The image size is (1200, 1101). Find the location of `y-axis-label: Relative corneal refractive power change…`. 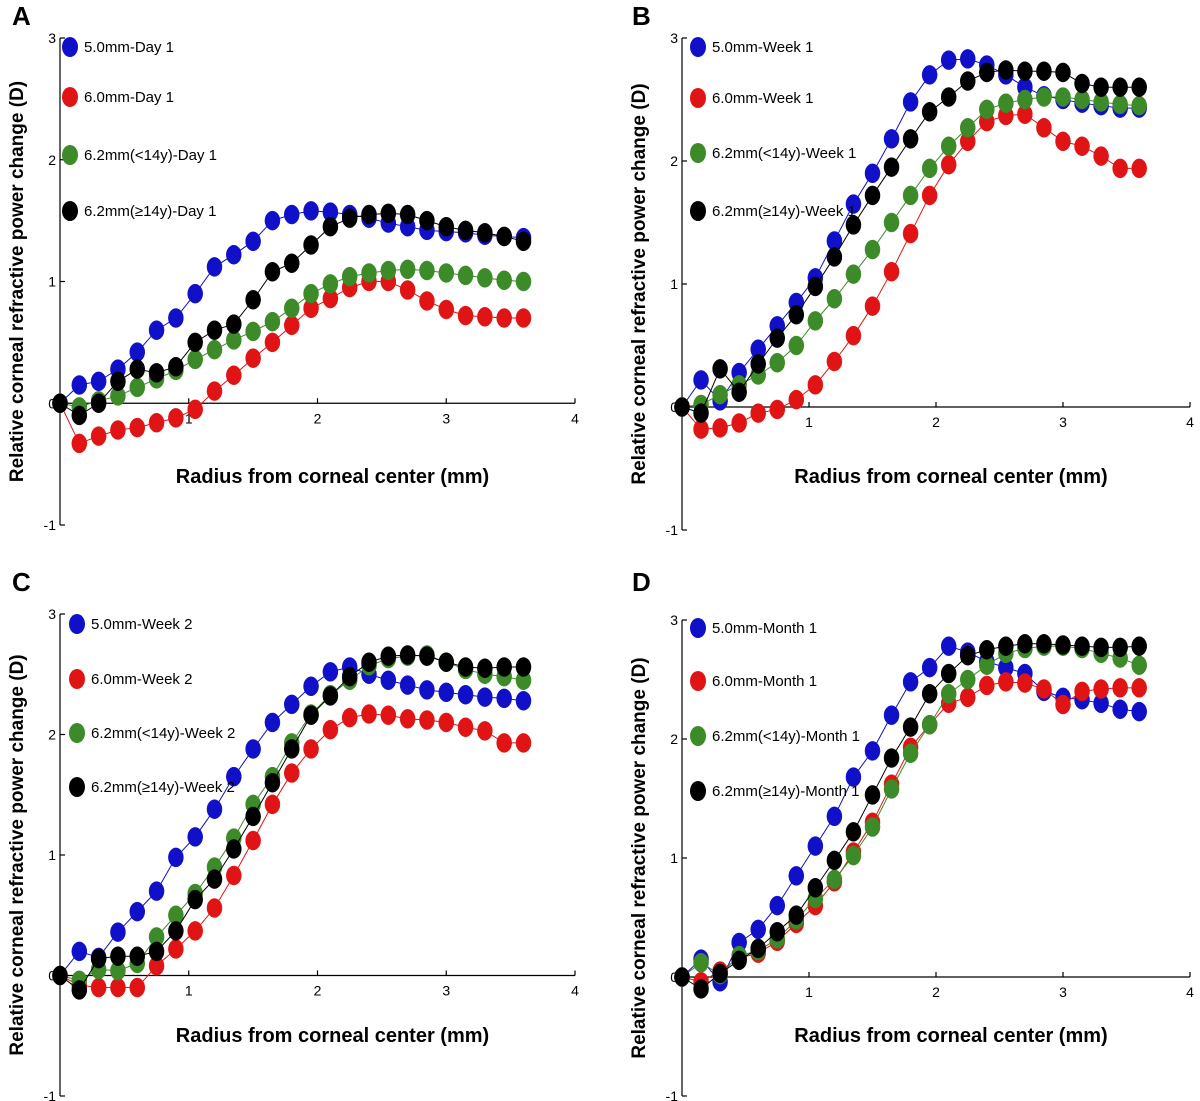

y-axis-label: Relative corneal refractive power change… is located at coordinates (639, 857).